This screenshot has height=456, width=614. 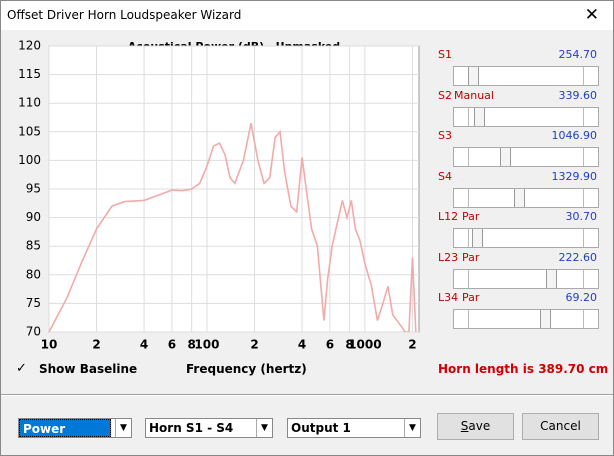 I want to click on slider-name: S3, so click(x=445, y=135).